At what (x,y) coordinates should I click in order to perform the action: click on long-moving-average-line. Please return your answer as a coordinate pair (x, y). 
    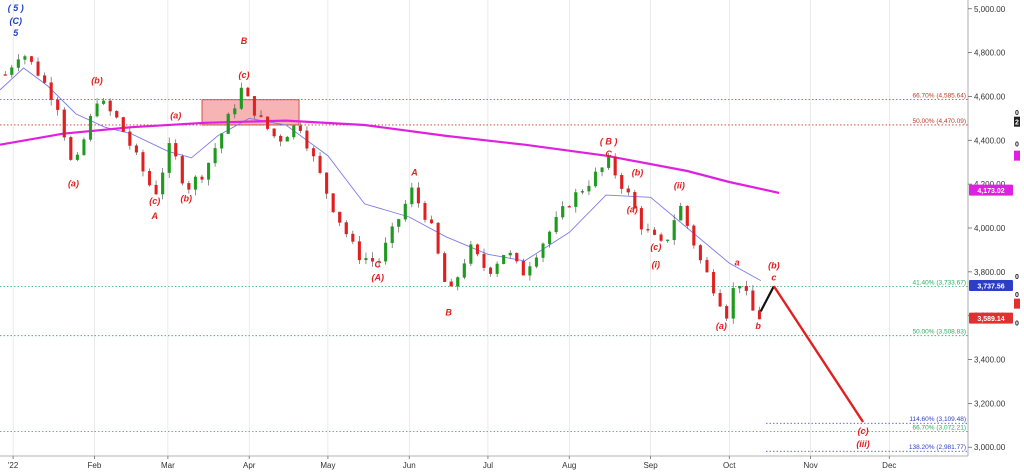
    Looking at the image, I should click on (390, 156).